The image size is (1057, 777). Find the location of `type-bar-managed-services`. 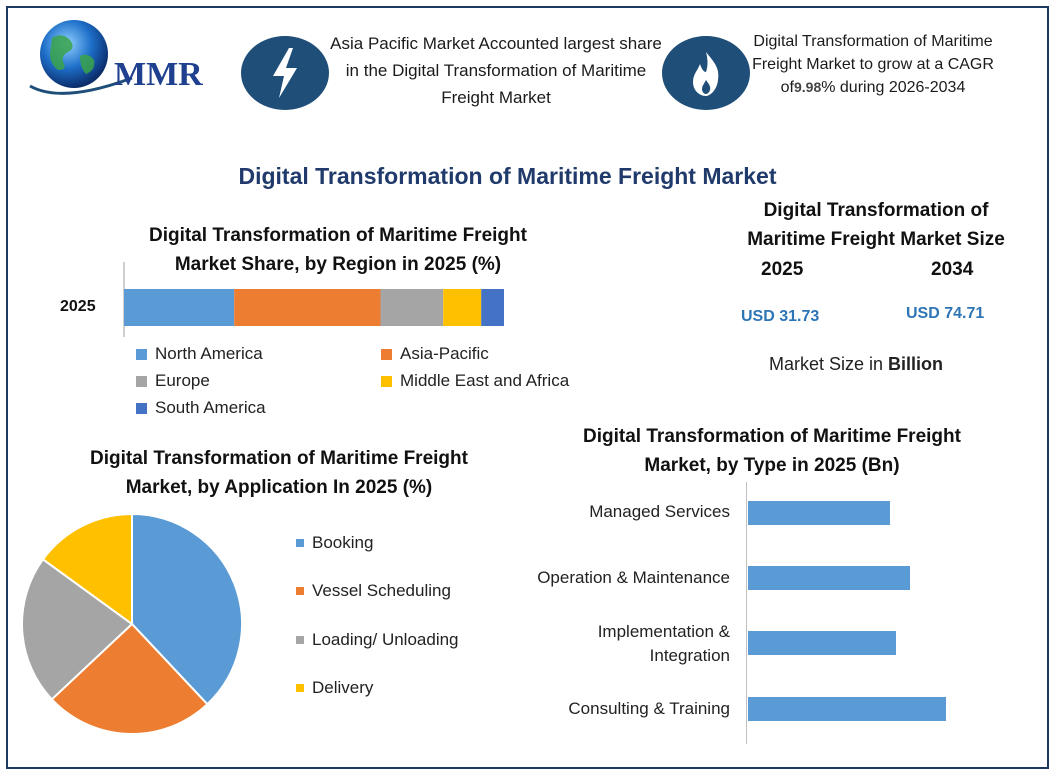

type-bar-managed-services is located at coordinates (819, 513).